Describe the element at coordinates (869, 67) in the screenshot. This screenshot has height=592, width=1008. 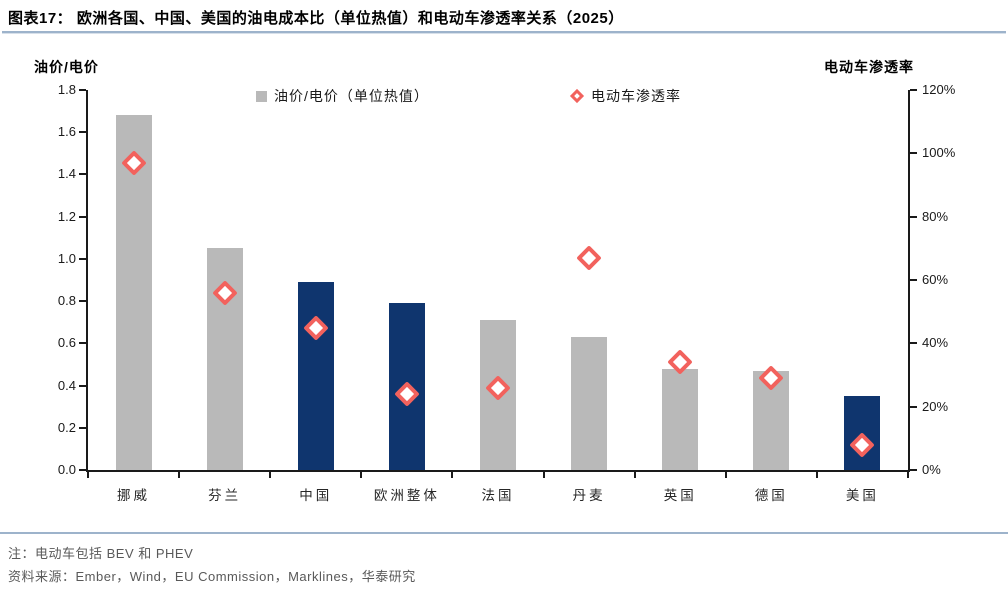
I see `right-axis-title: 电动车渗透率` at that location.